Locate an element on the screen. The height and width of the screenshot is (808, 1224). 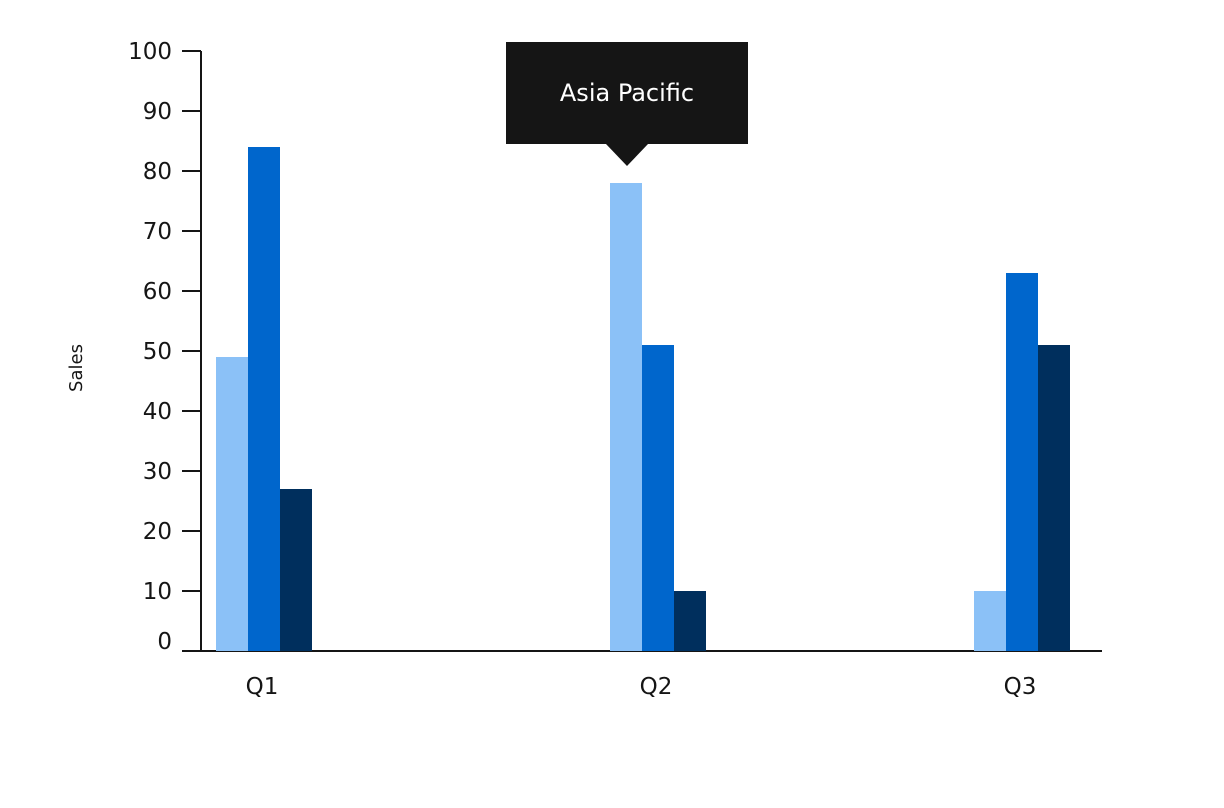
y-tick-label: 100 is located at coordinates (150, 52).